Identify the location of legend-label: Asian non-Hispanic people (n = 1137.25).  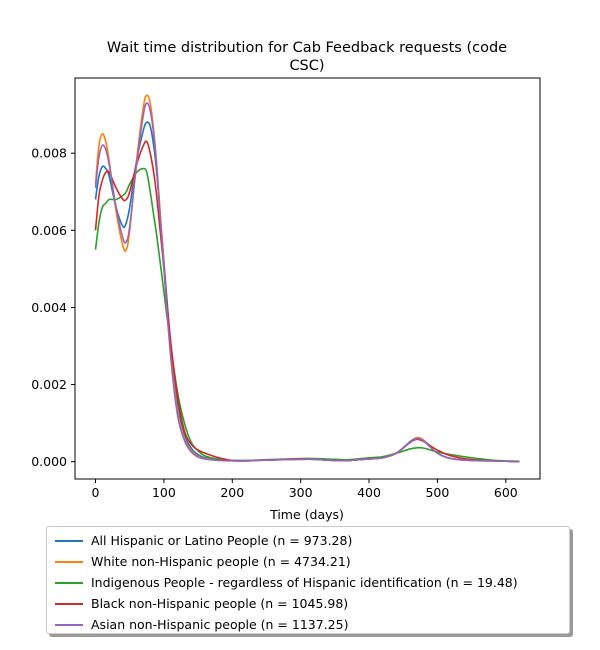
(220, 624).